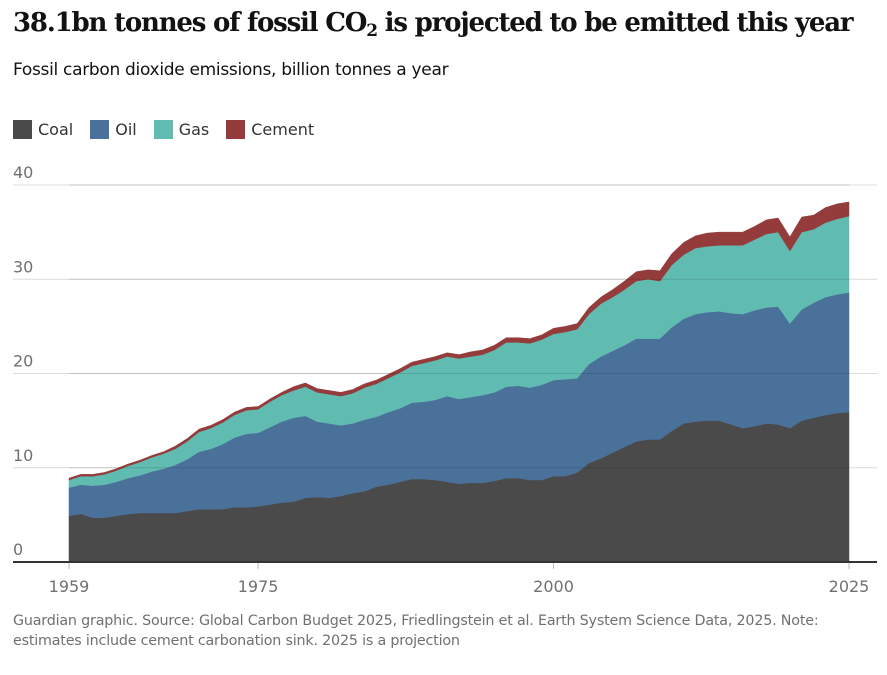 This screenshot has width=887, height=675. I want to click on y-tick-label: 40, so click(23, 172).